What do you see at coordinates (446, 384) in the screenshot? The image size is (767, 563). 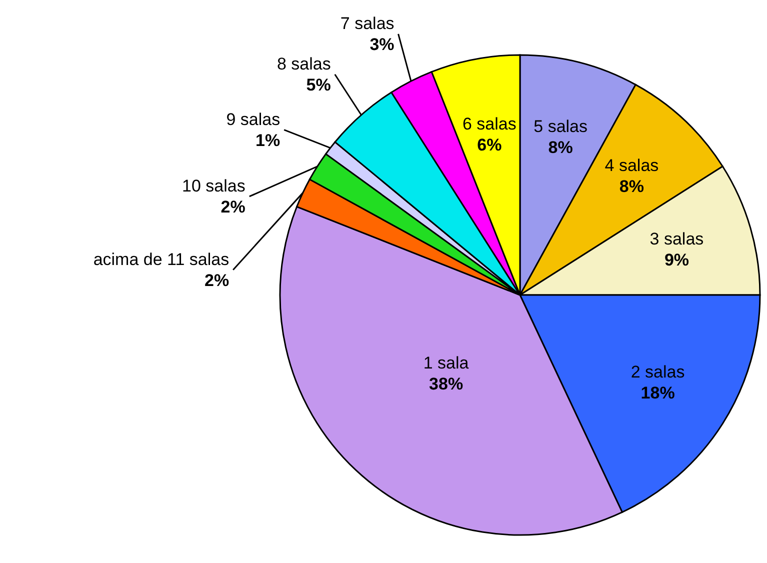 I see `data-label: 38%` at bounding box center [446, 384].